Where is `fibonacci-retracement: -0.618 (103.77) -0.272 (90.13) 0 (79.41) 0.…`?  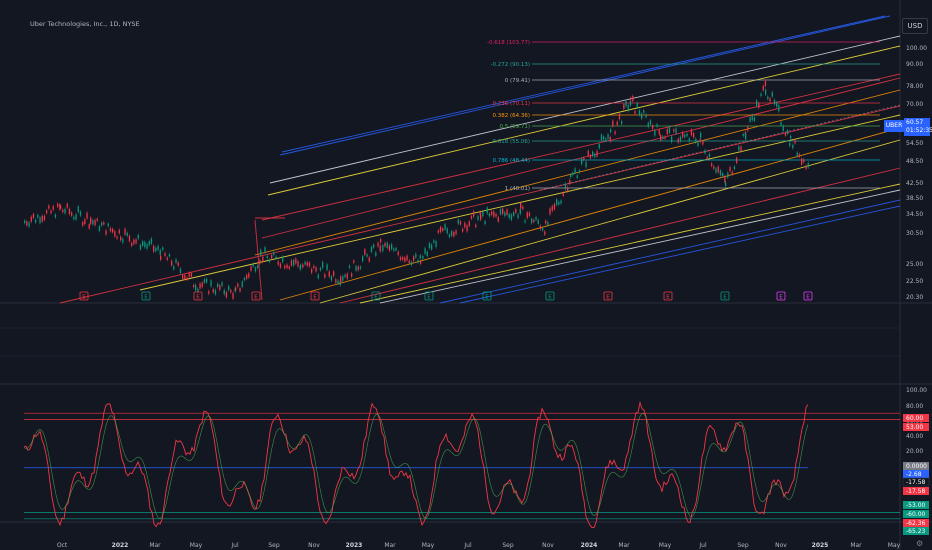
fibonacci-retracement: -0.618 (103.77) -0.272 (90.13) 0 (79.41) 0.… is located at coordinates (683, 116).